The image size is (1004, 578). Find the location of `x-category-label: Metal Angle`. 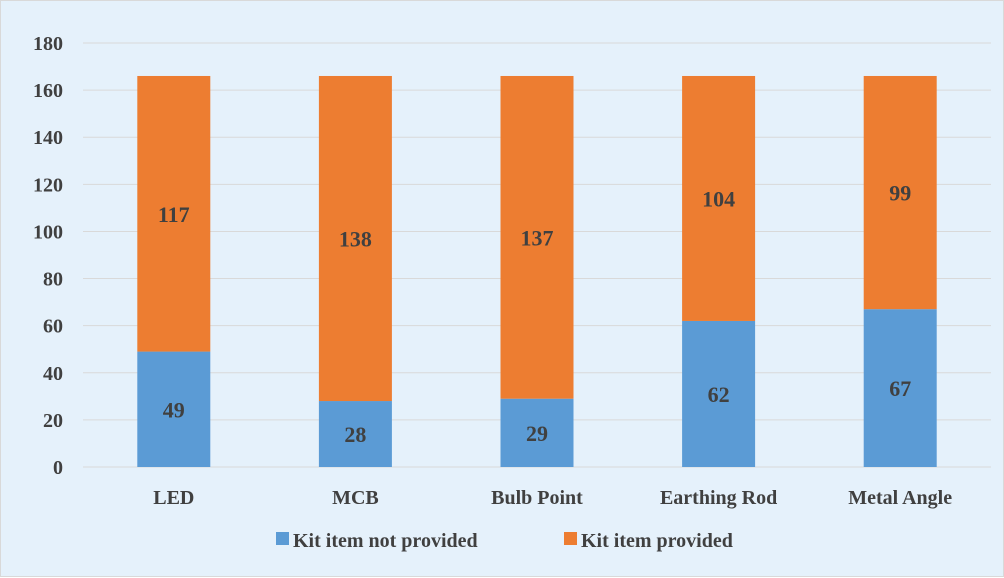

x-category-label: Metal Angle is located at coordinates (900, 498).